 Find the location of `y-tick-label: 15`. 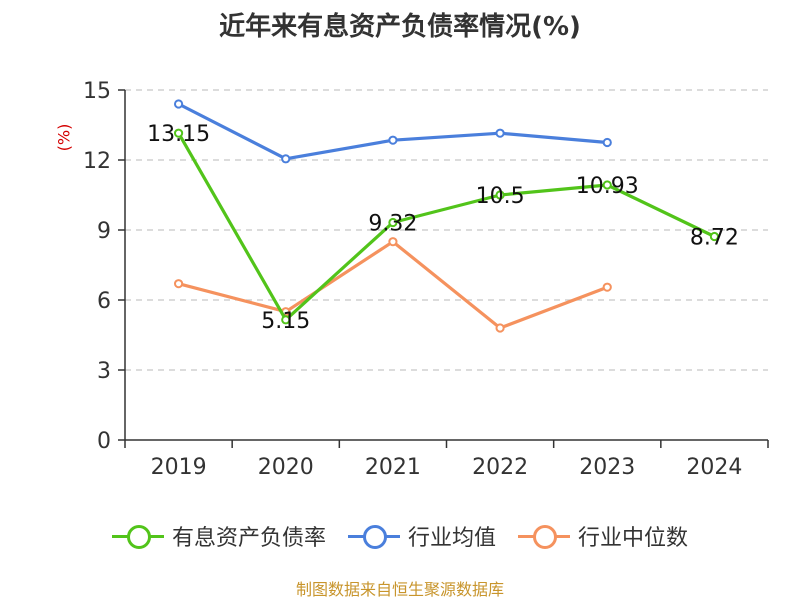

y-tick-label: 15 is located at coordinates (97, 91).